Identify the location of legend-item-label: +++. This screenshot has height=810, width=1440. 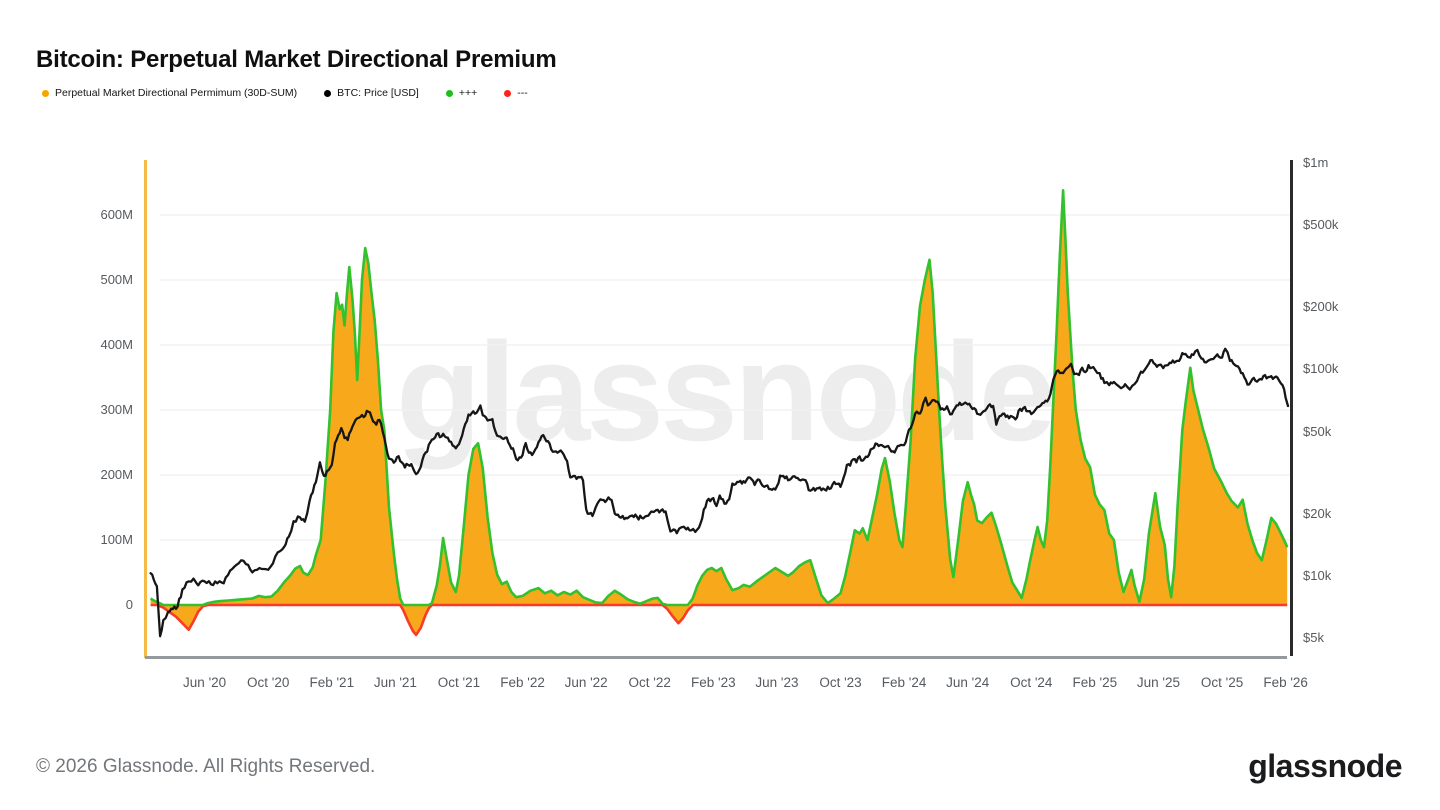
(468, 93).